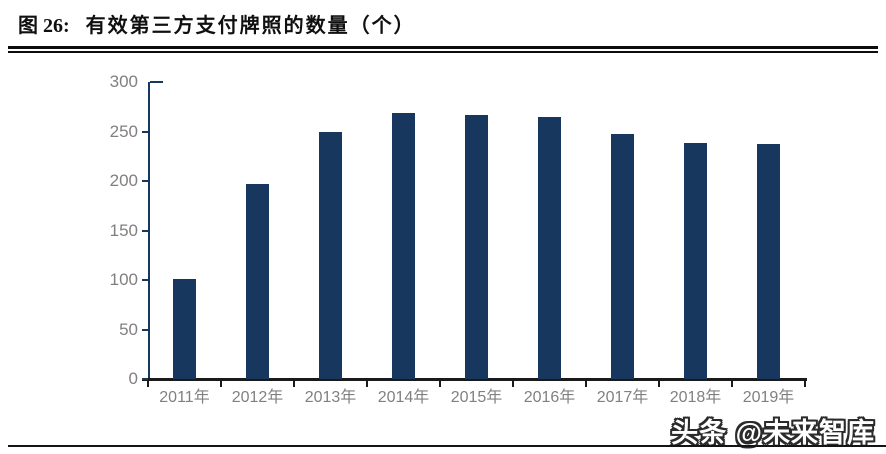 The width and height of the screenshot is (886, 454). Describe the element at coordinates (184, 397) in the screenshot. I see `x-axis-label: 2011年` at that location.